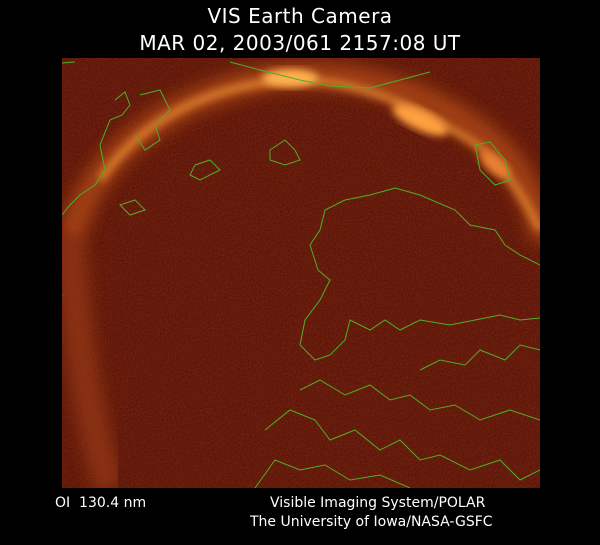 The width and height of the screenshot is (600, 545). What do you see at coordinates (300, 43) in the screenshot?
I see `timestamp: MAR 02, 2003/061 2157:08 UT` at bounding box center [300, 43].